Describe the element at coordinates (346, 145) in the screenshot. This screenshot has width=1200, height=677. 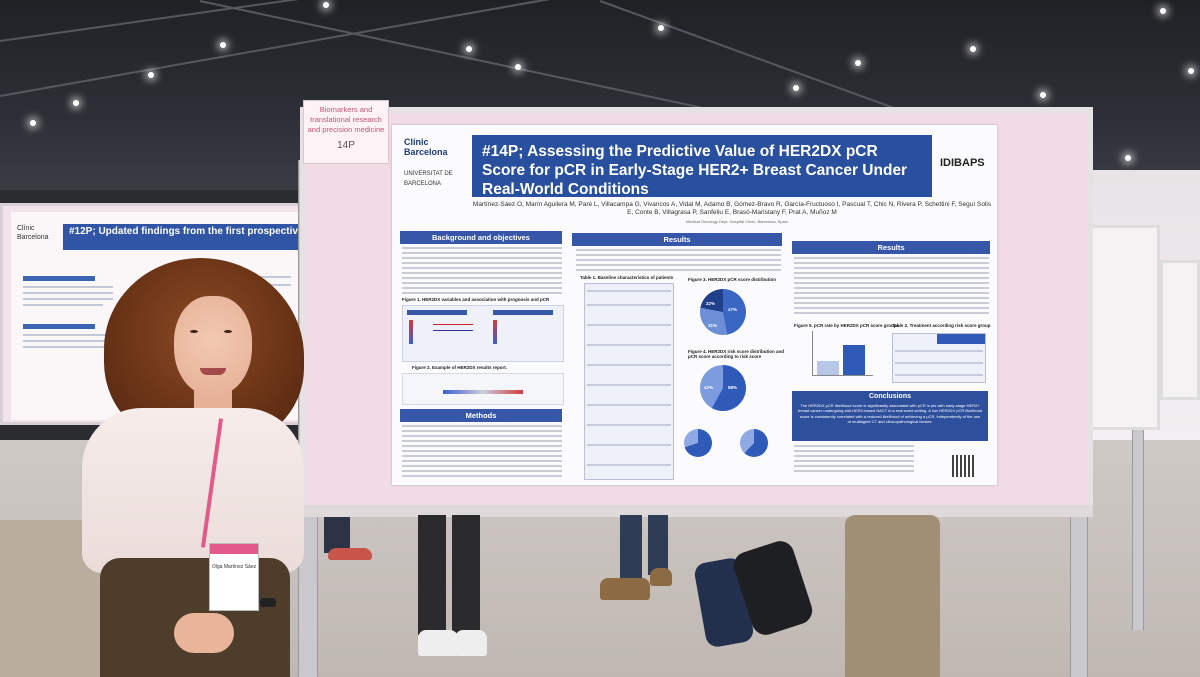
I see `stand-number: 14P` at that location.